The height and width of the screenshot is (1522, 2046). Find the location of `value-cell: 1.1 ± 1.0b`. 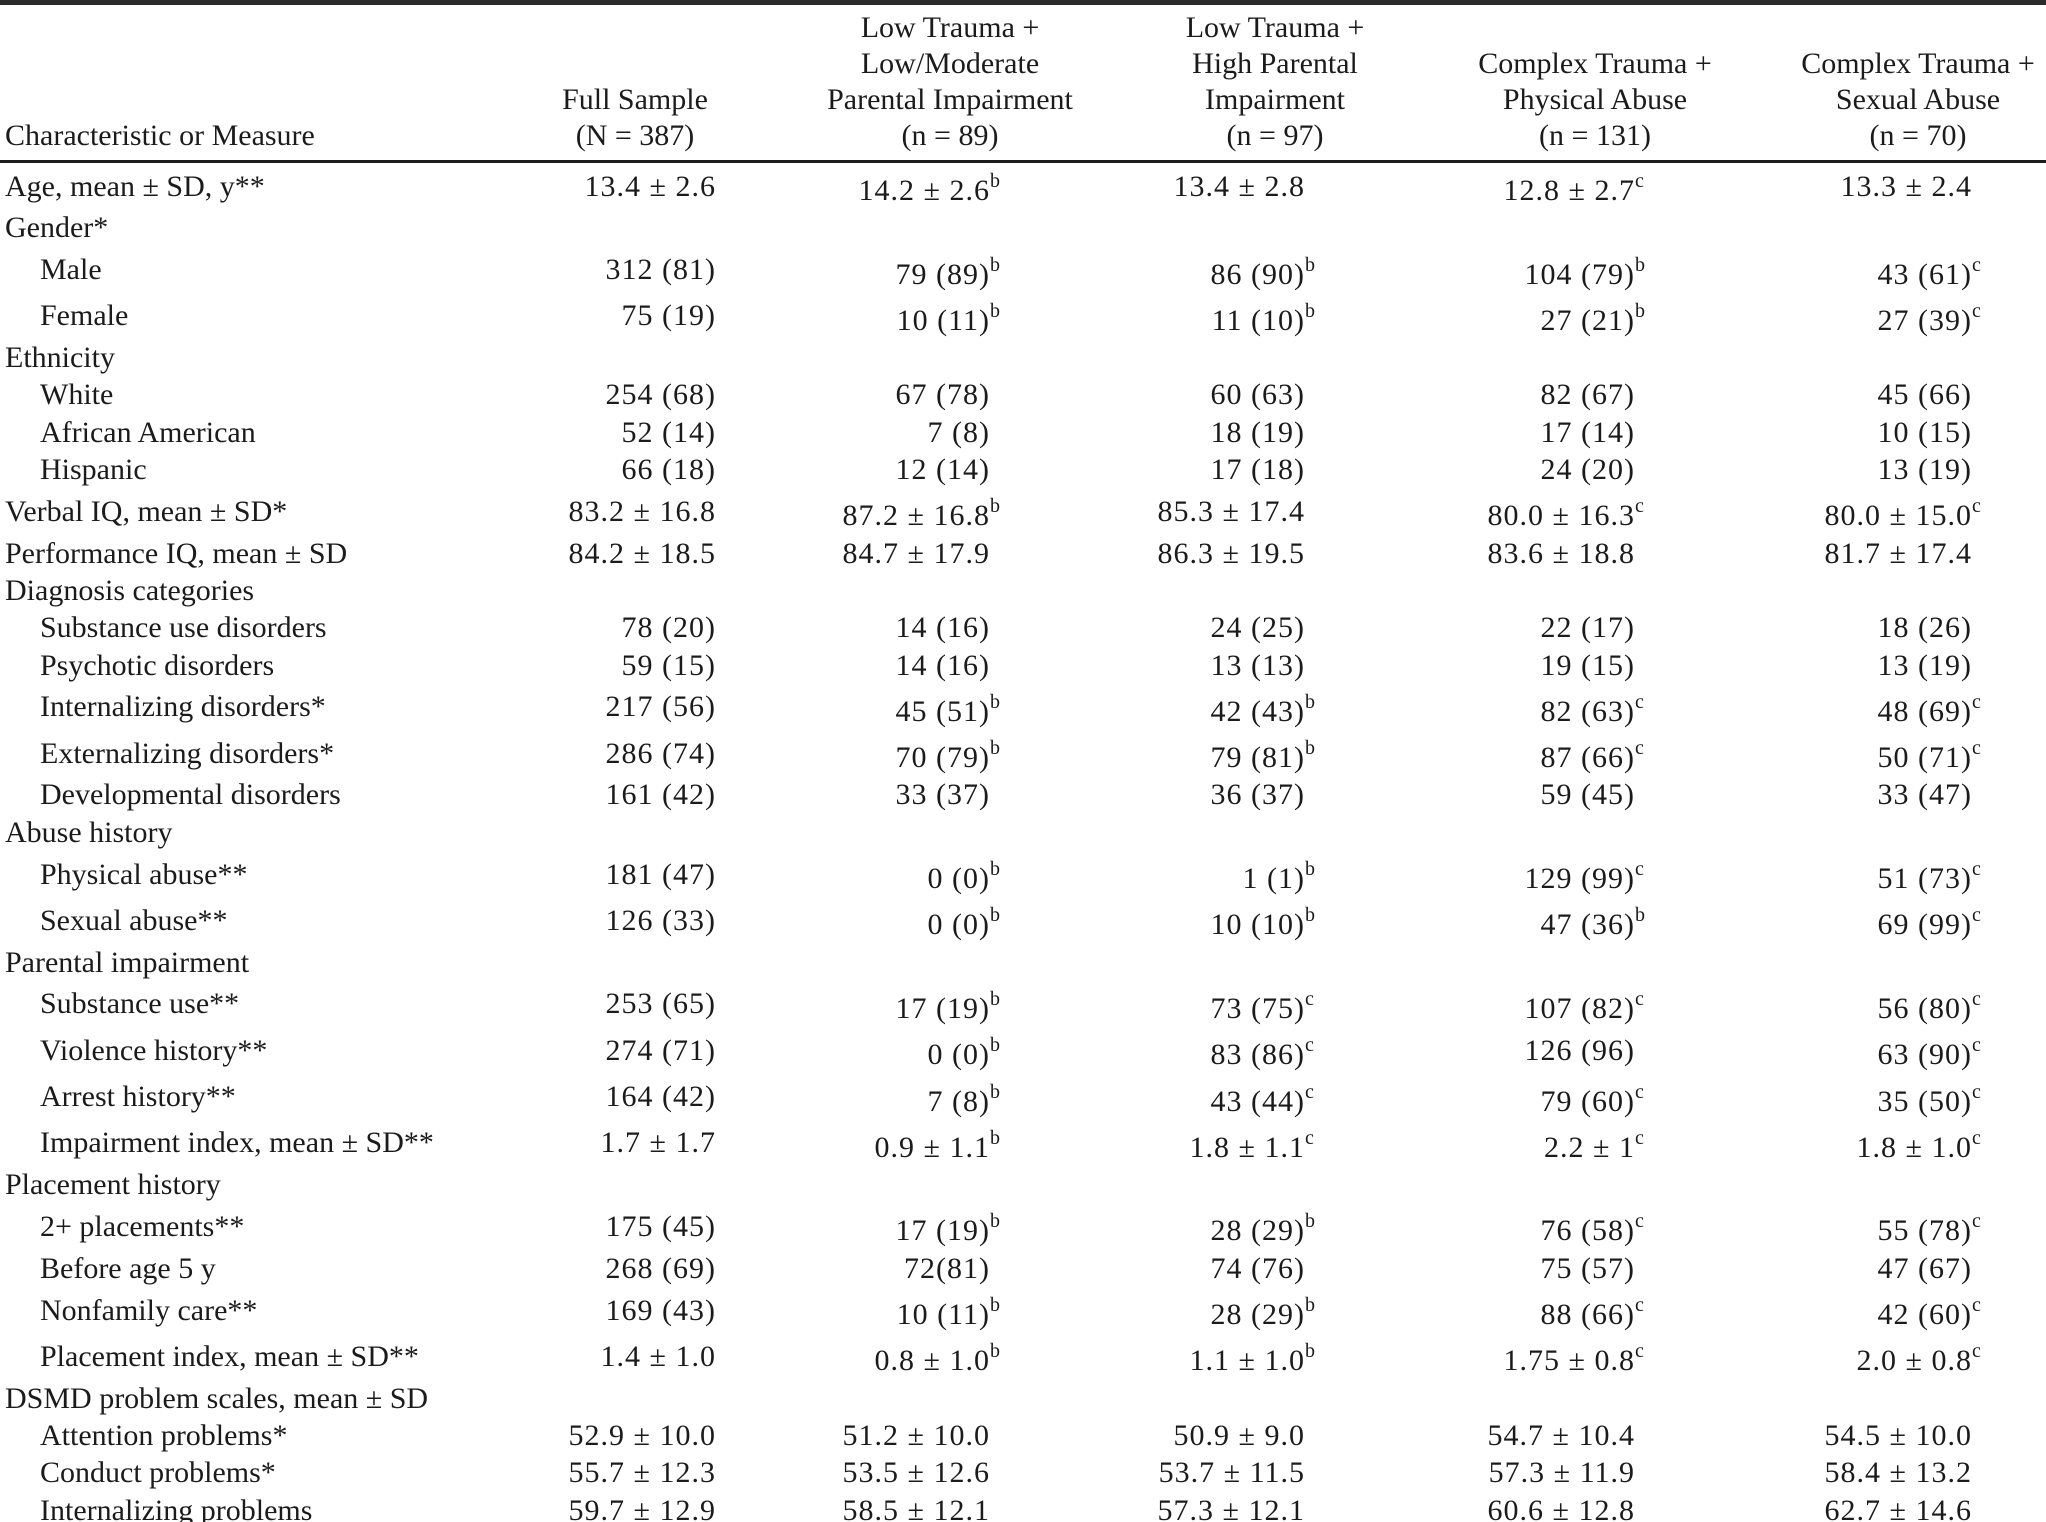

value-cell: 1.1 ± 1.0b is located at coordinates (1252, 1359).